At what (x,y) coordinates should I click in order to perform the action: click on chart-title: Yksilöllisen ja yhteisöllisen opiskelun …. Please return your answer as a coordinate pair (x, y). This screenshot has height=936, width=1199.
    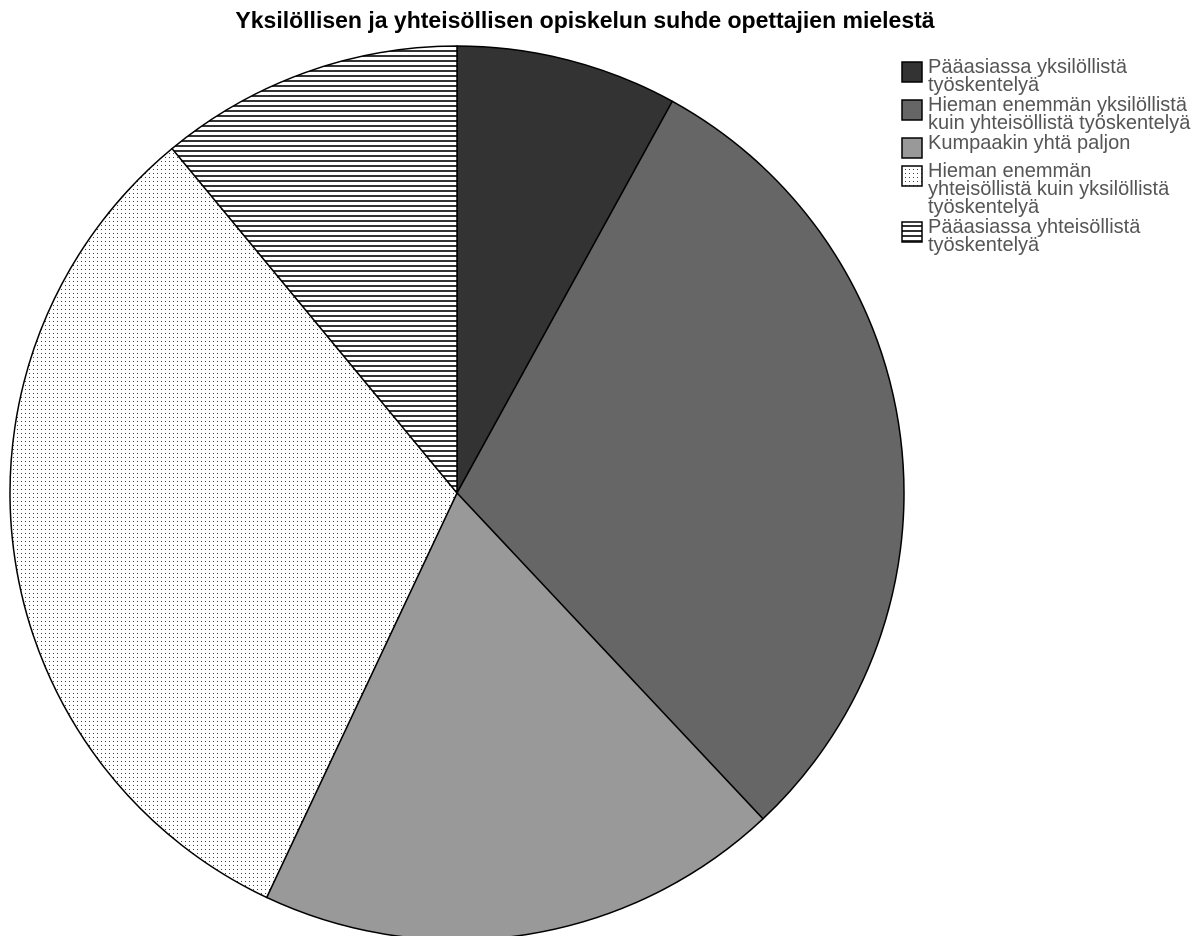
    Looking at the image, I should click on (584, 20).